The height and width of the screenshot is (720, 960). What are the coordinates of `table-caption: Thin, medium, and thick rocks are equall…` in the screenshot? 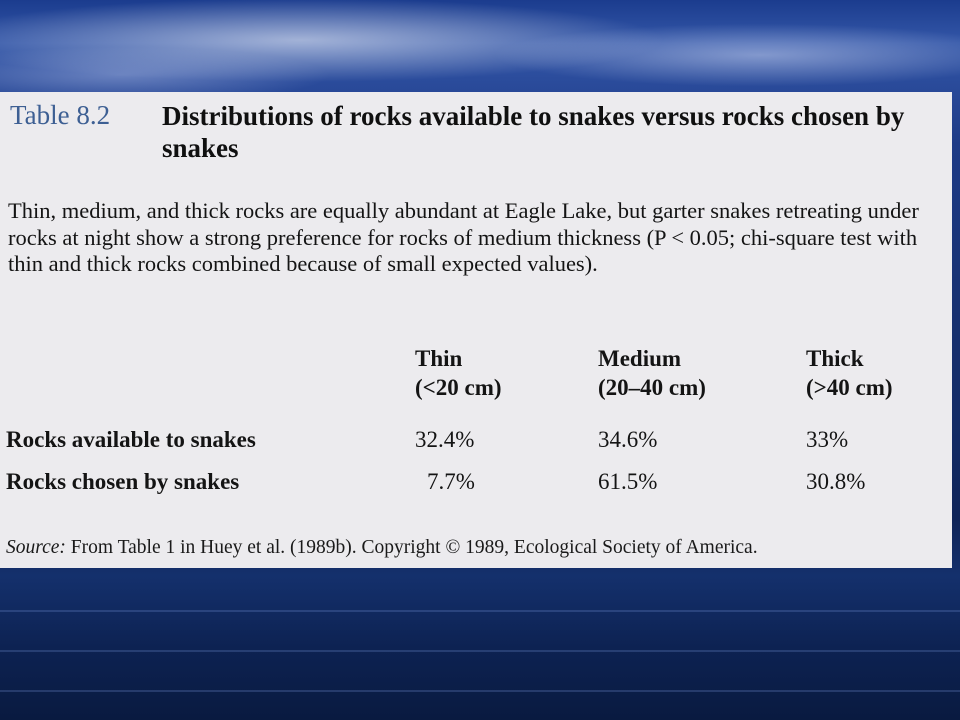 It's located at (463, 237).